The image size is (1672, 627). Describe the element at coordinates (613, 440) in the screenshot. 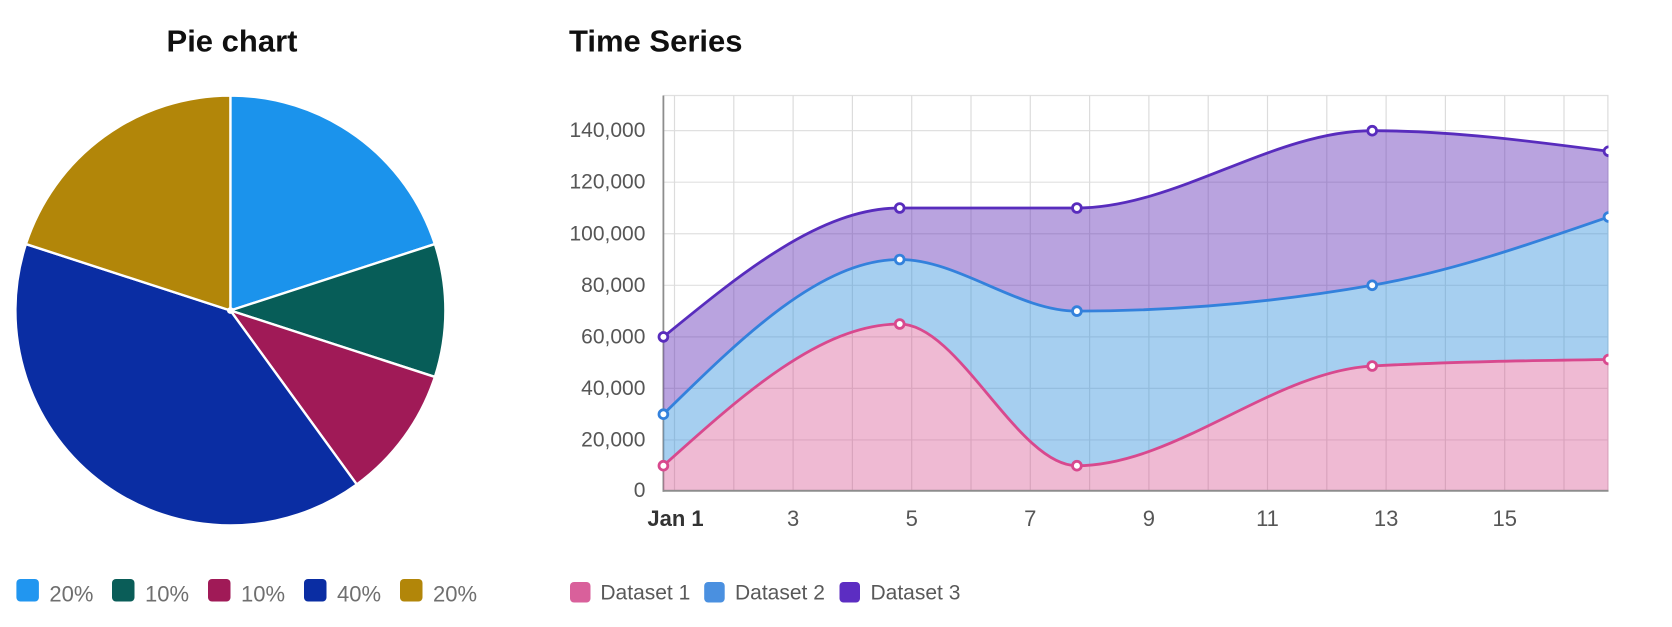

I see `svg-text: 20,000` at that location.